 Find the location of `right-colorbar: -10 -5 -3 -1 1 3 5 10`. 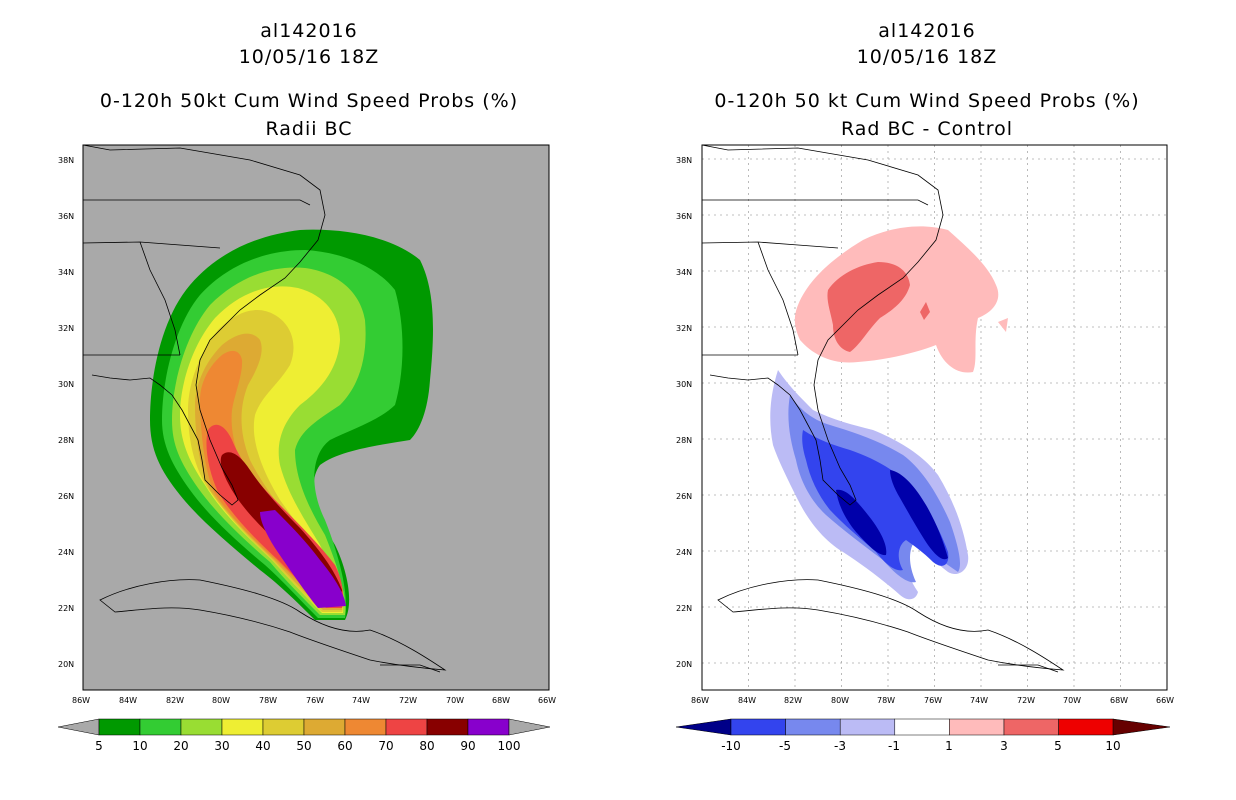

right-colorbar: -10 -5 -3 -1 1 3 5 10 is located at coordinates (923, 735).